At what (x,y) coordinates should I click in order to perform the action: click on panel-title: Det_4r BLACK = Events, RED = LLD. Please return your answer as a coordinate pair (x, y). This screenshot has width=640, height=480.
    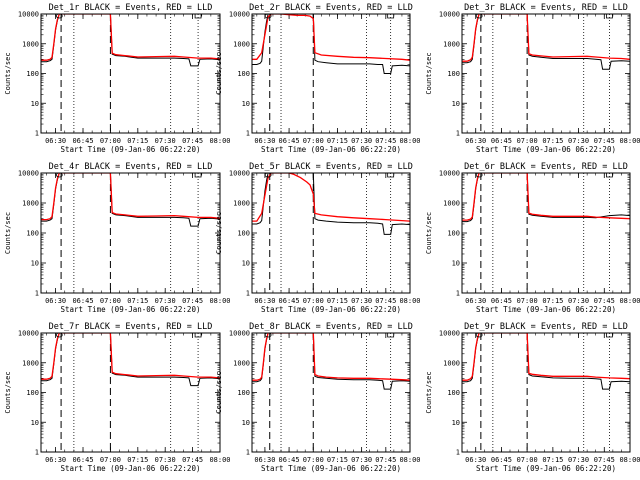
    Looking at the image, I should click on (131, 167).